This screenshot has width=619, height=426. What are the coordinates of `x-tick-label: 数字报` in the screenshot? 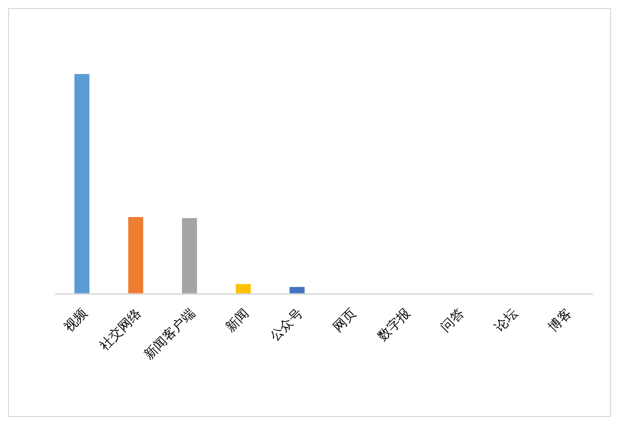 It's located at (394, 325).